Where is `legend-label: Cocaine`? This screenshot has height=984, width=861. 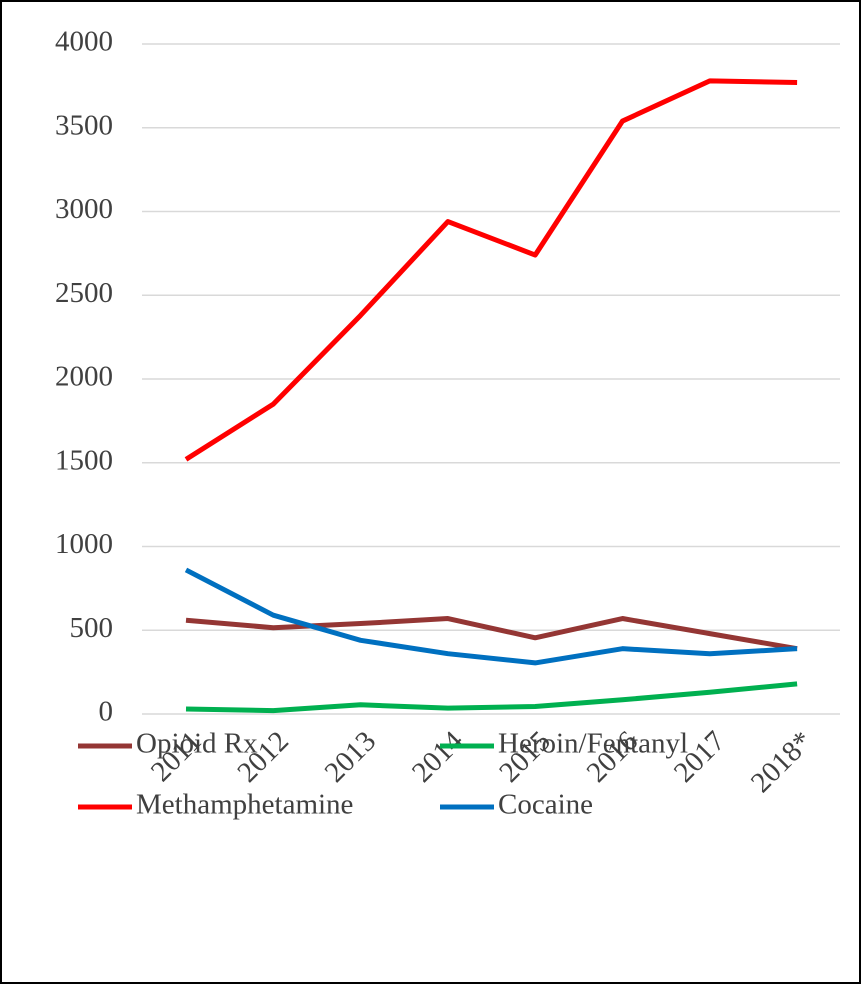 legend-label: Cocaine is located at coordinates (545, 805).